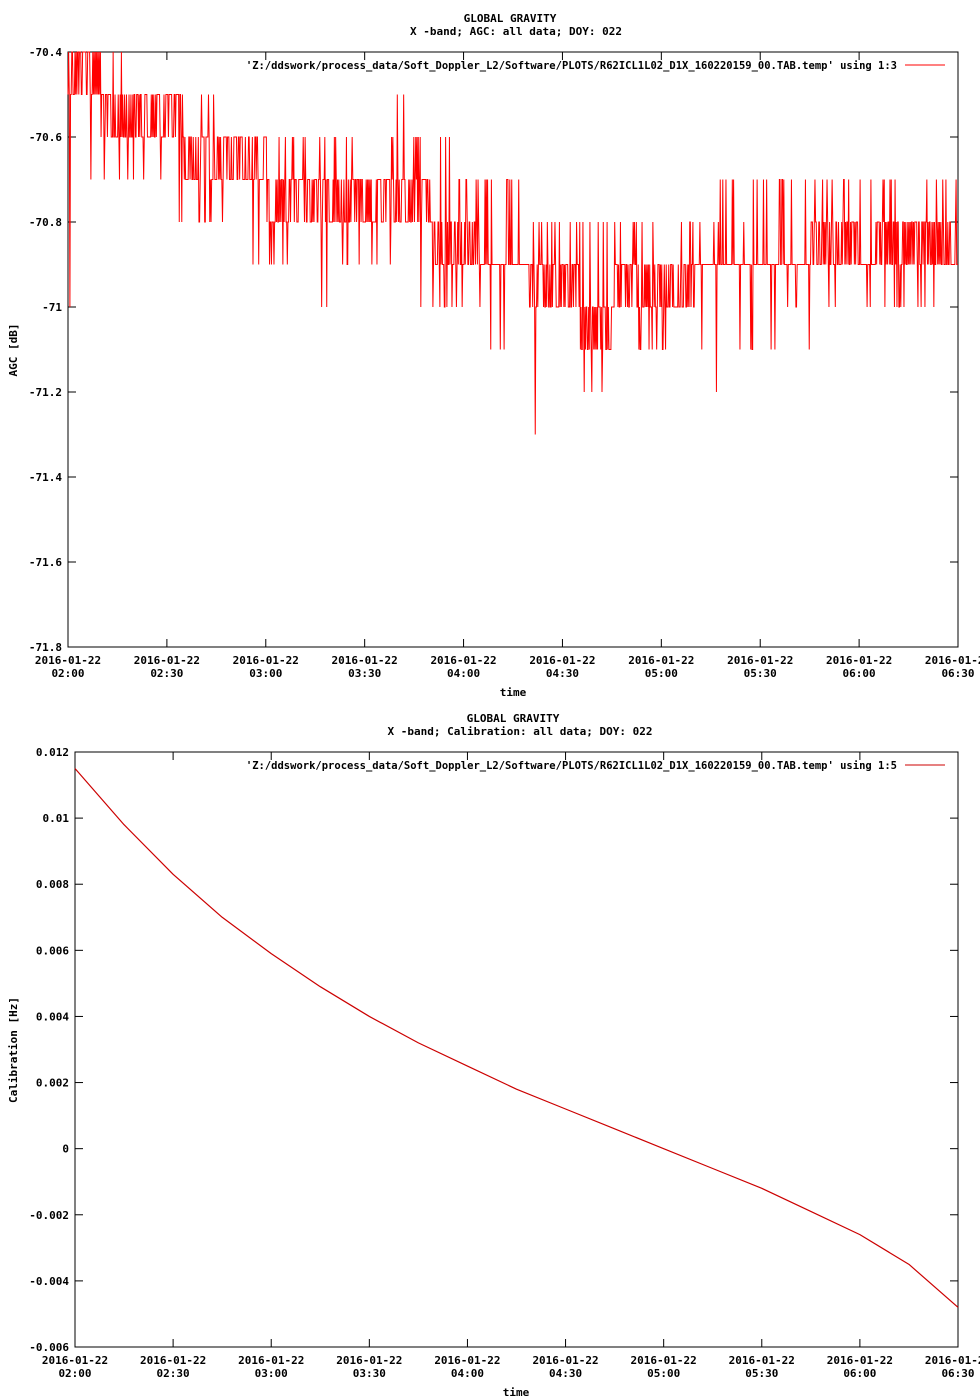 The width and height of the screenshot is (980, 1400). Describe the element at coordinates (45, 137) in the screenshot. I see `agc-y-tick-label: -70.6` at that location.